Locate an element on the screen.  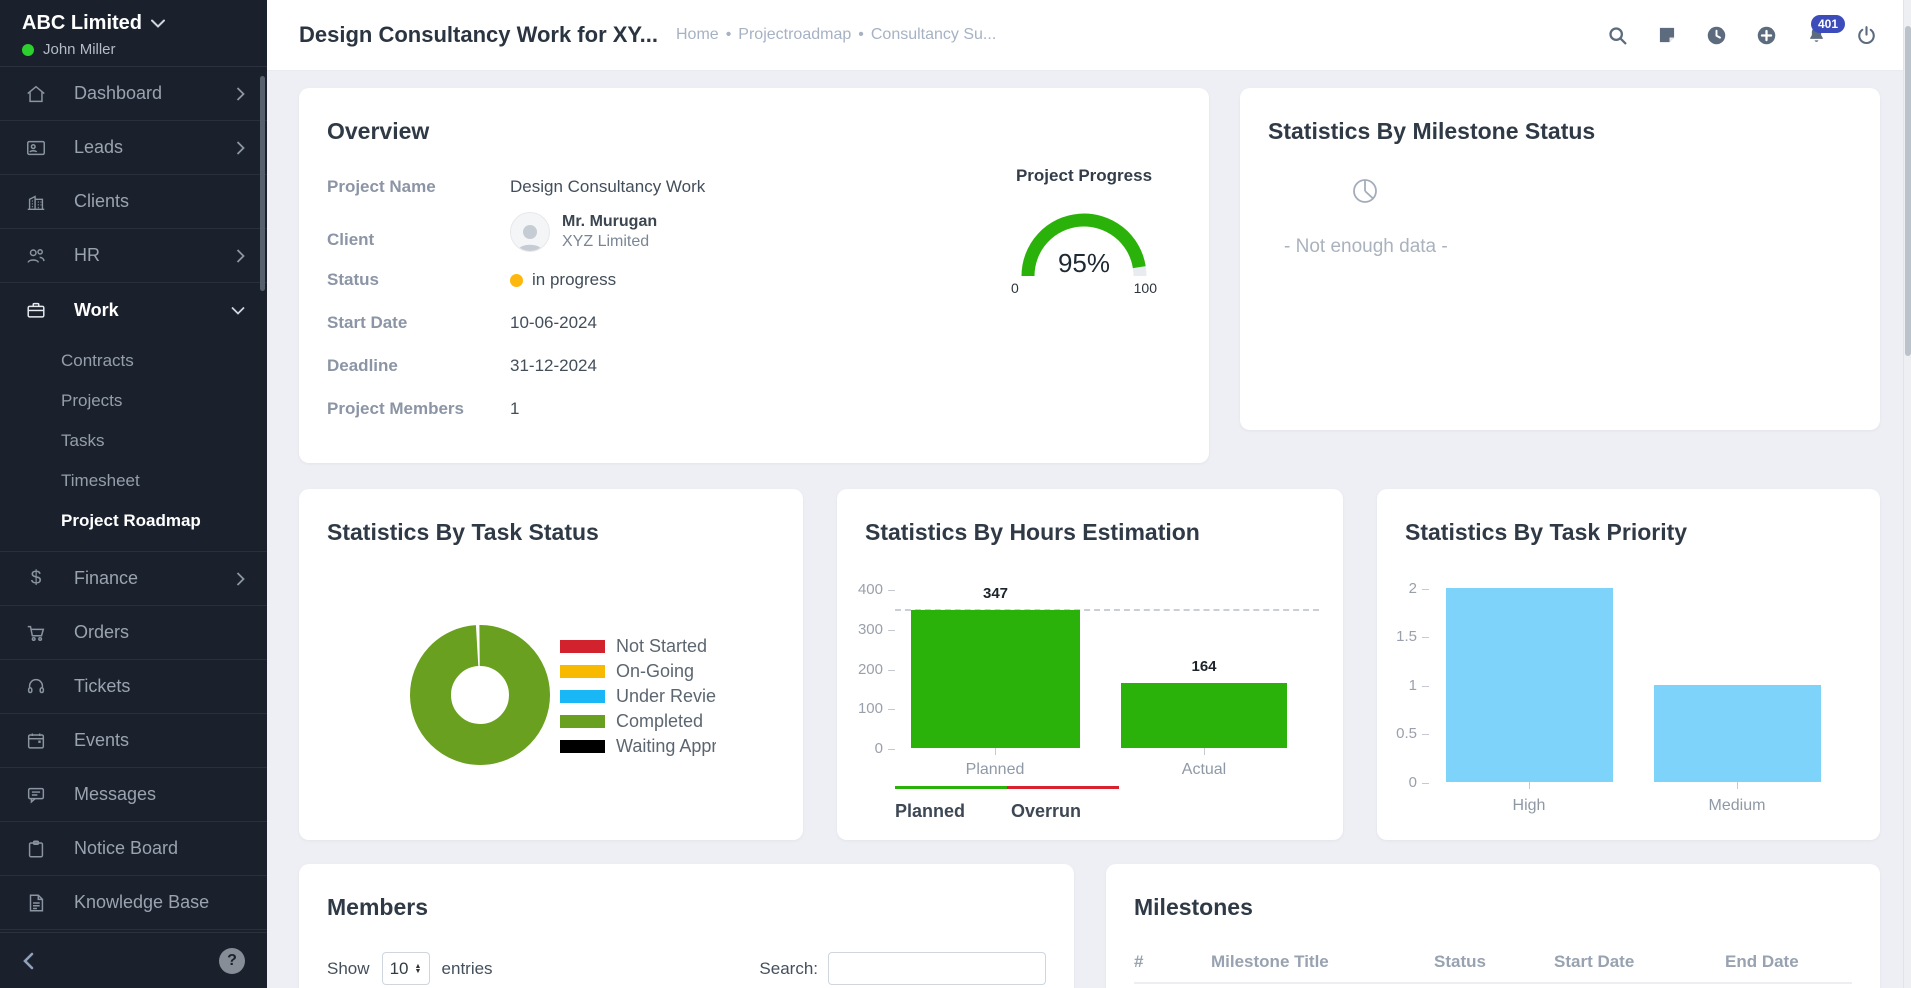
plus-icon is located at coordinates (1766, 35).